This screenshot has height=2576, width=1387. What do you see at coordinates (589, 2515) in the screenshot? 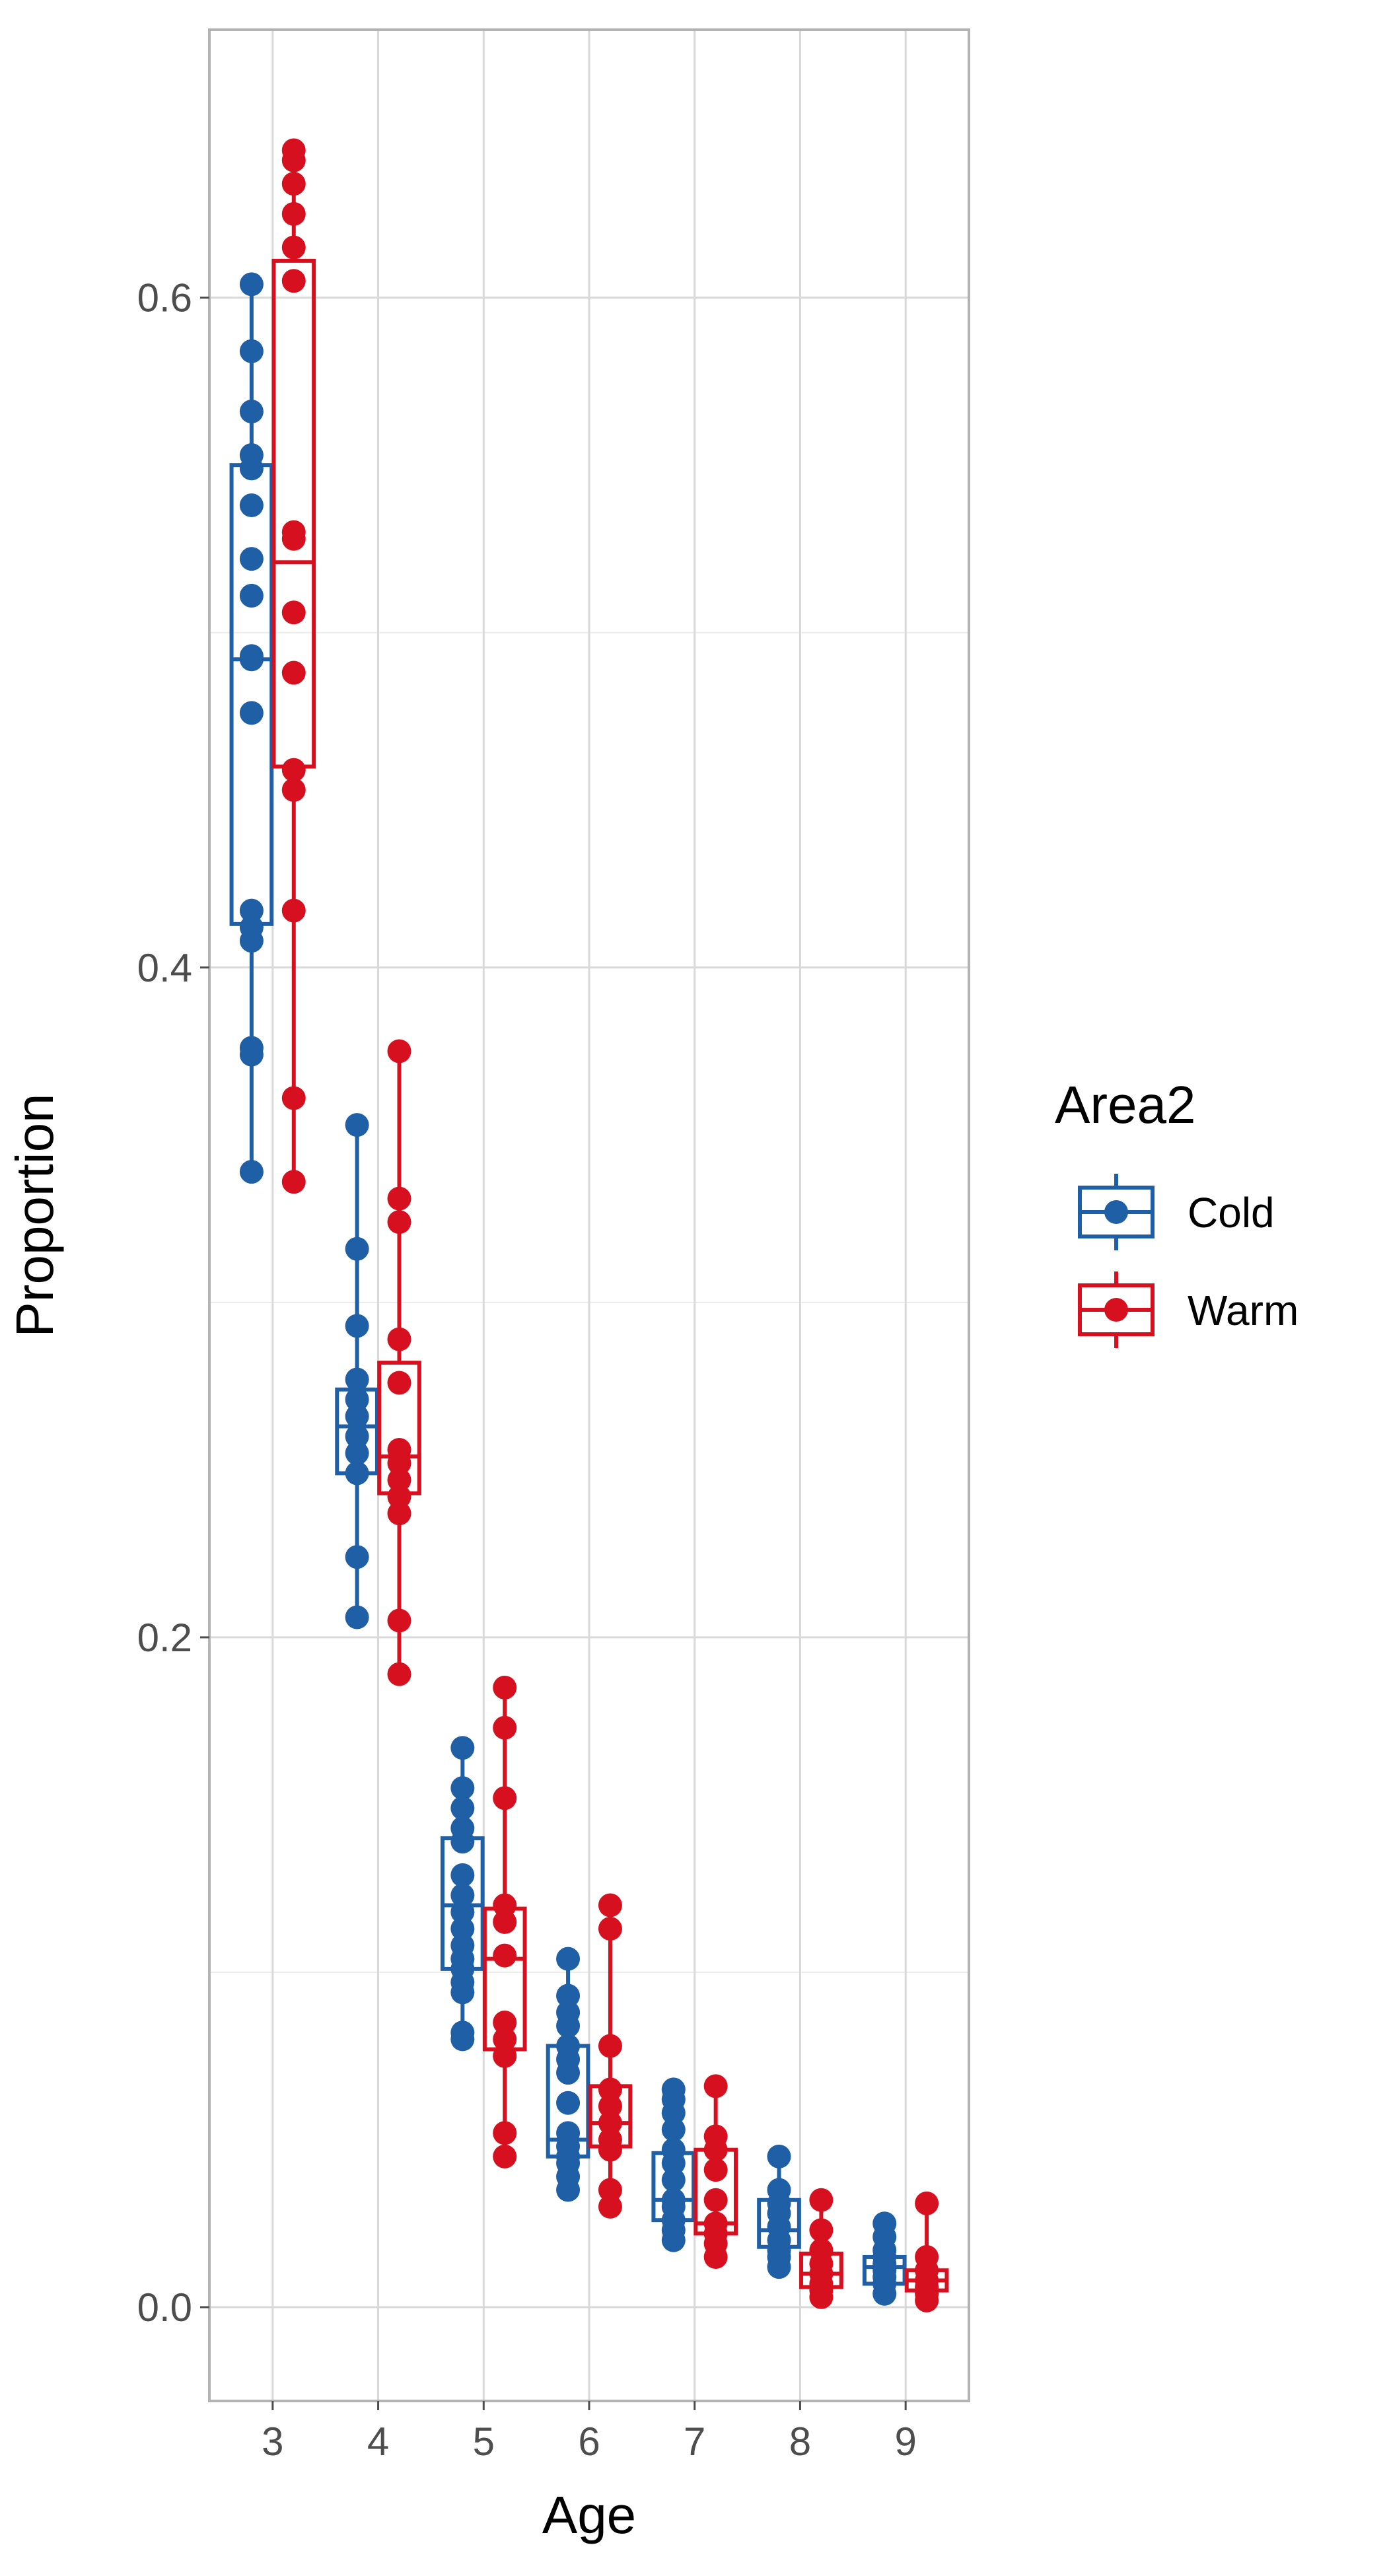
I see `x-axis-title: Age` at bounding box center [589, 2515].